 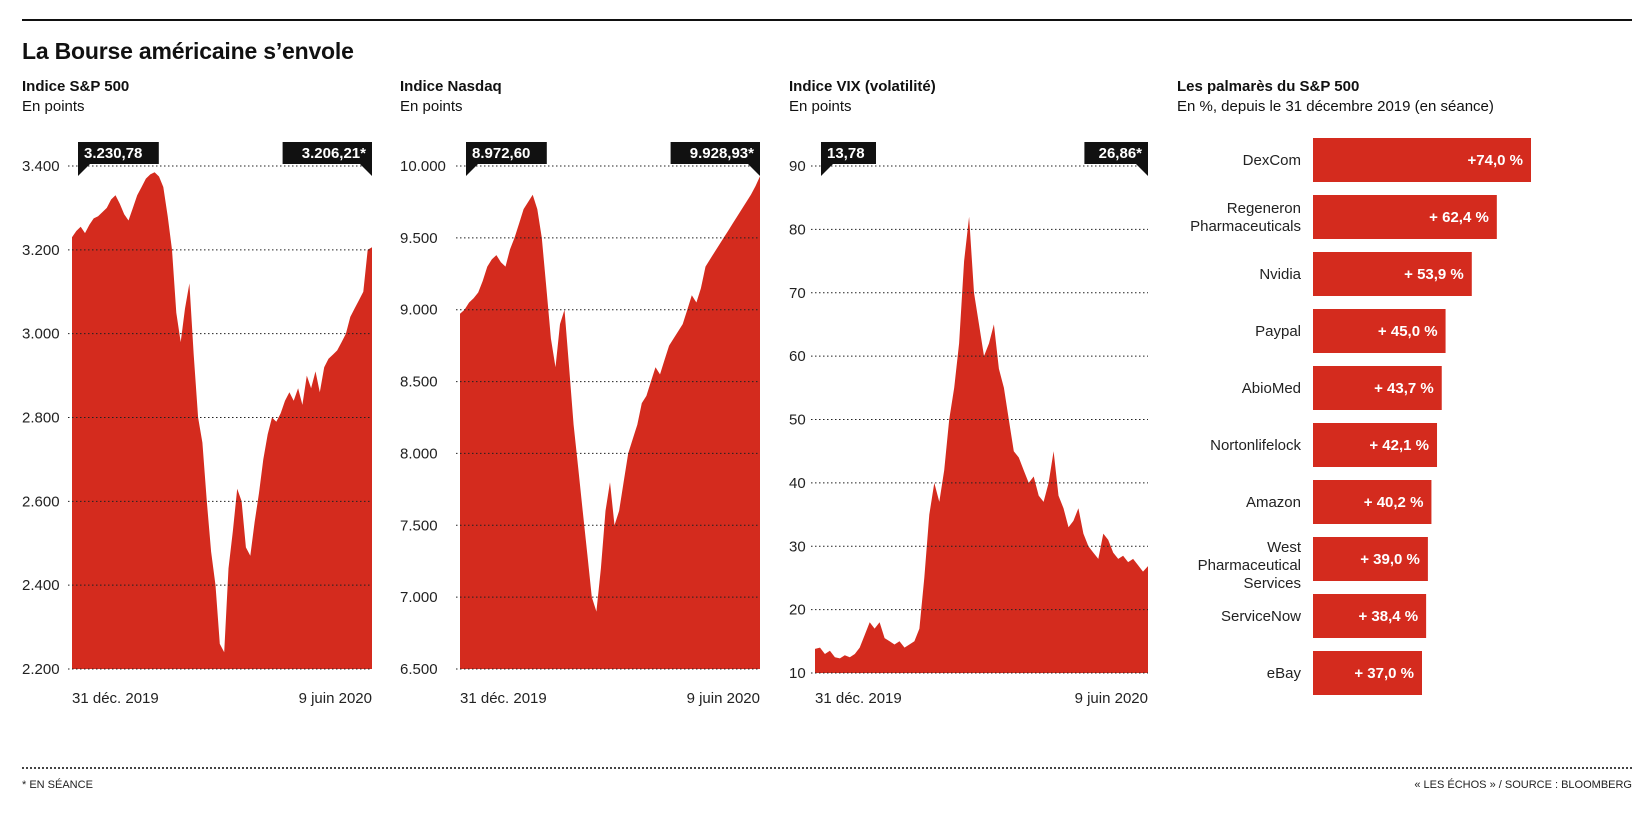 What do you see at coordinates (1273, 502) in the screenshot?
I see `ranking-category-label: Amazon` at bounding box center [1273, 502].